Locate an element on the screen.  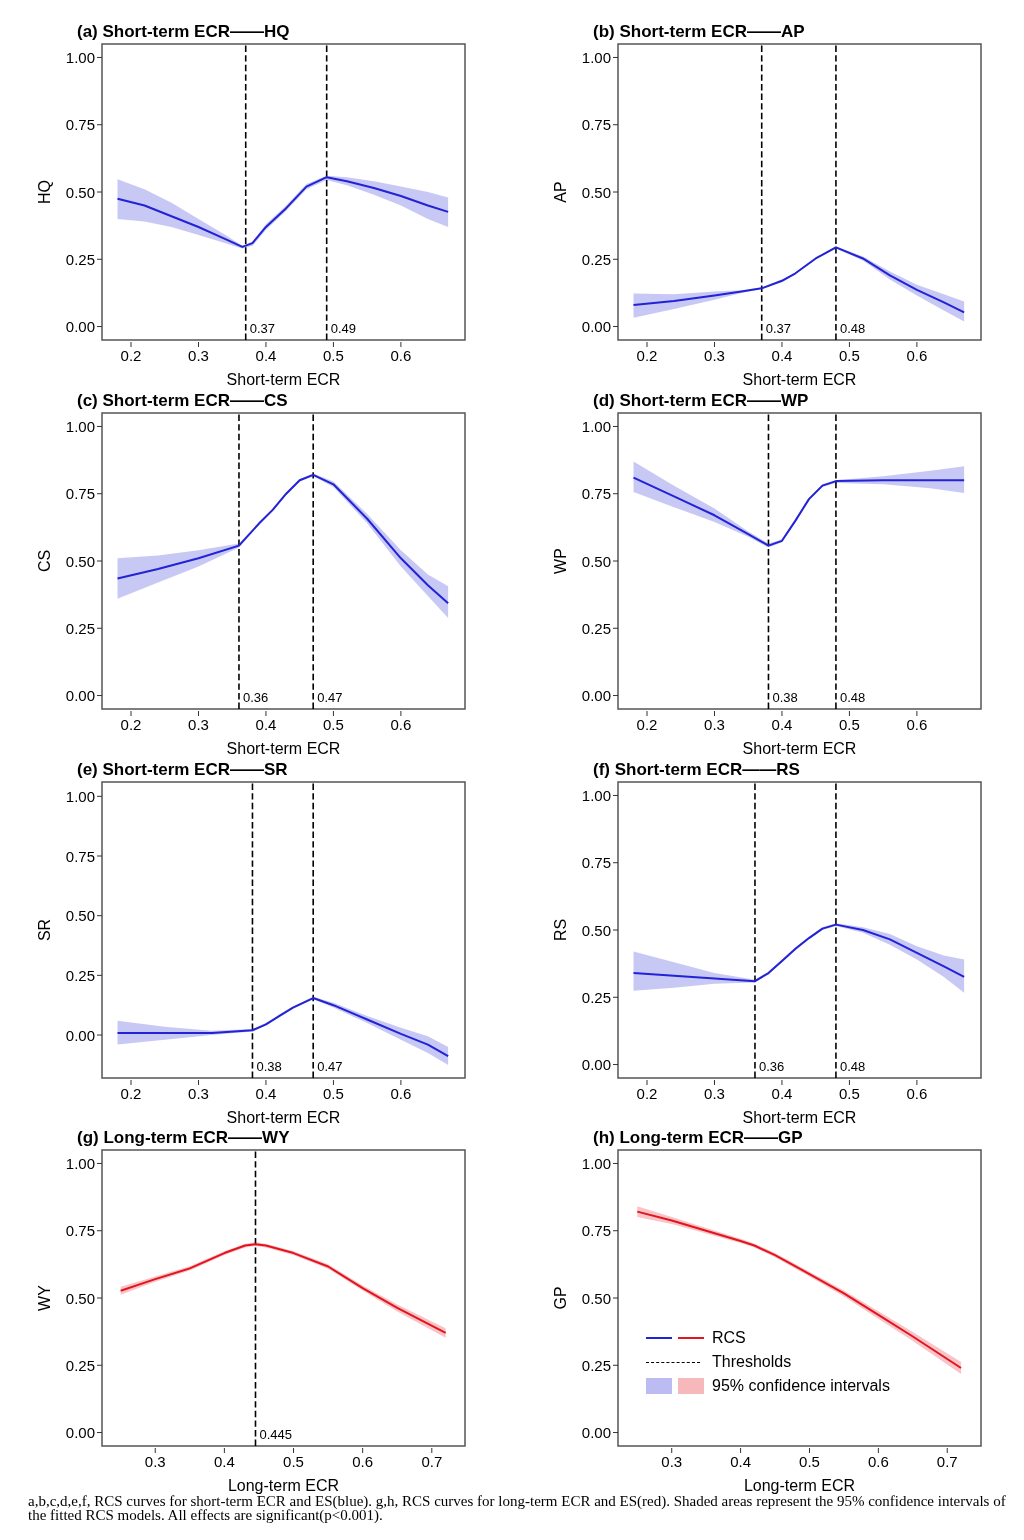
ref-line-label: 0.49 is located at coordinates (343, 328).